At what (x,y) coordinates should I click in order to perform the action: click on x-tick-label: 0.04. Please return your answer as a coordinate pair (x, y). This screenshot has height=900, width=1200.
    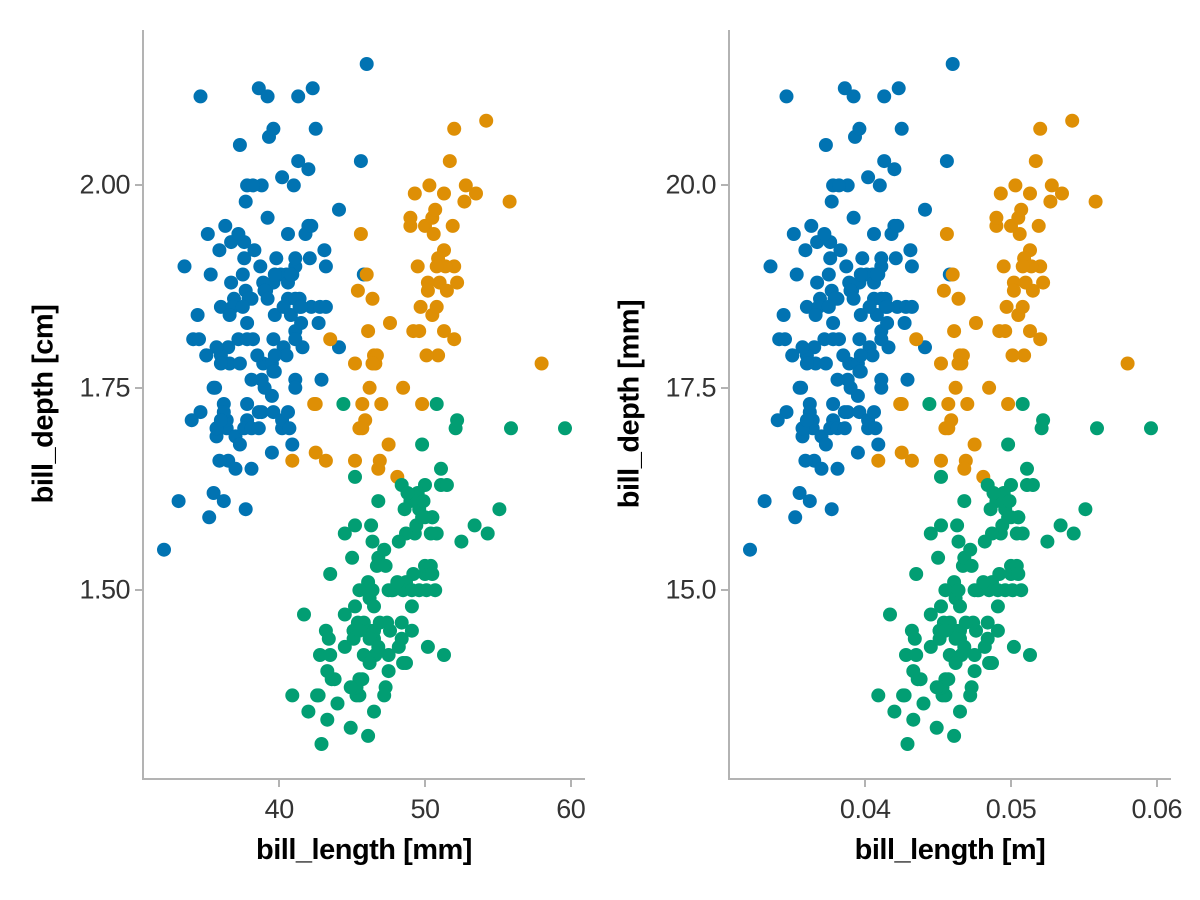
    Looking at the image, I should click on (865, 809).